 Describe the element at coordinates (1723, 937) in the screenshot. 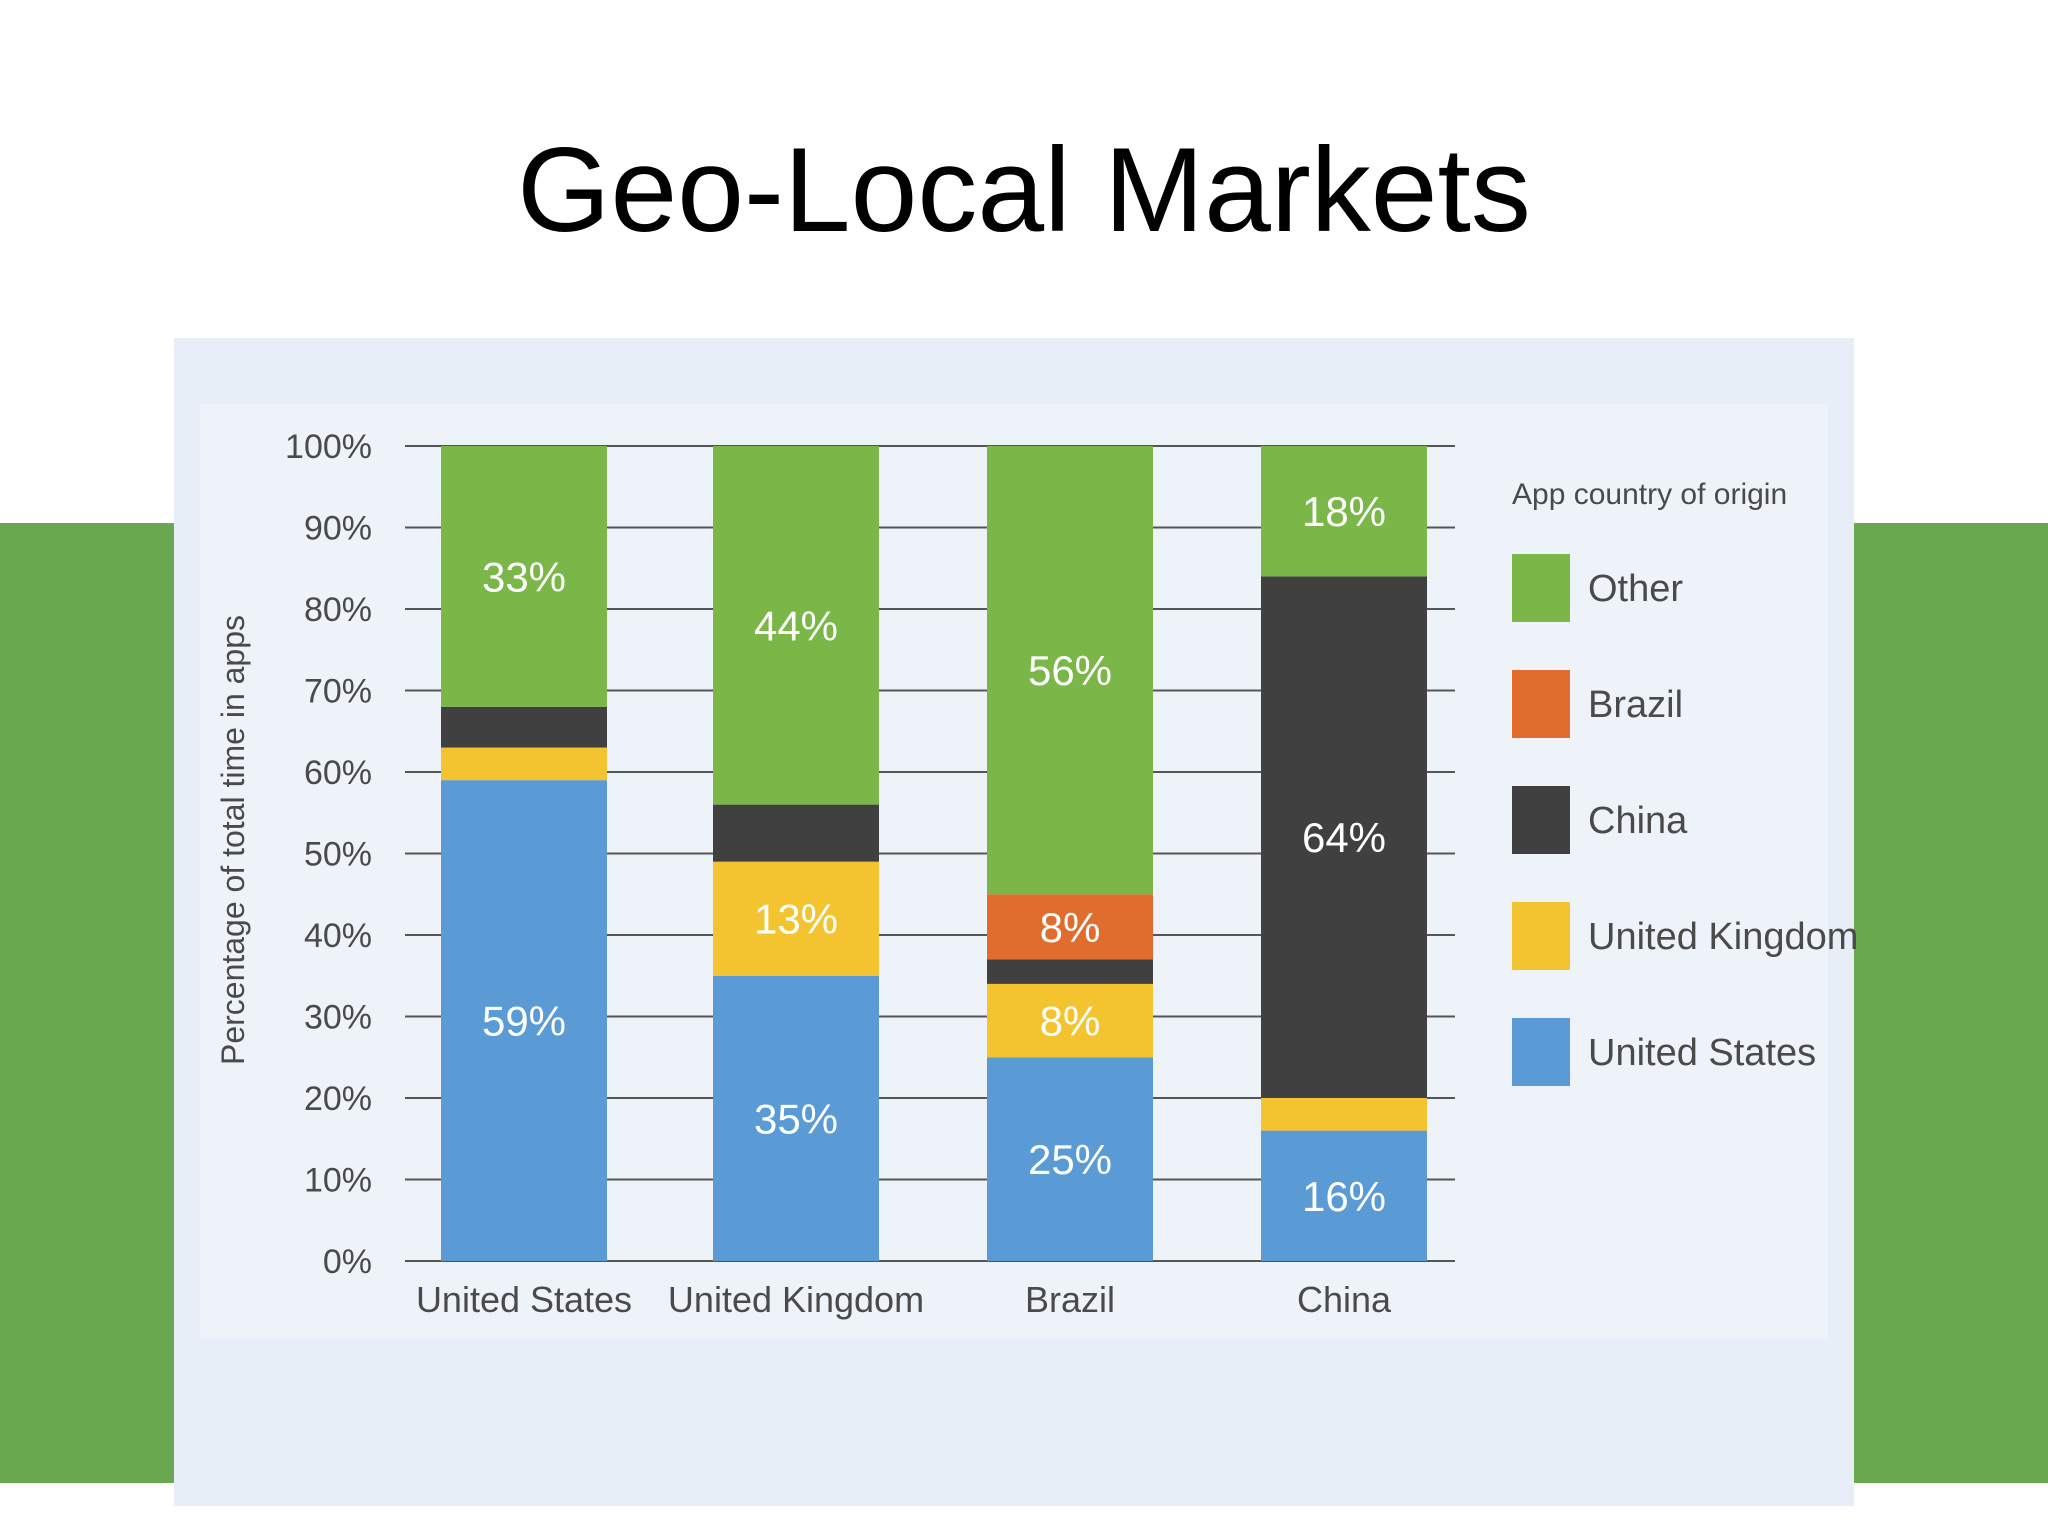

I see `legend-label: United Kingdom` at that location.